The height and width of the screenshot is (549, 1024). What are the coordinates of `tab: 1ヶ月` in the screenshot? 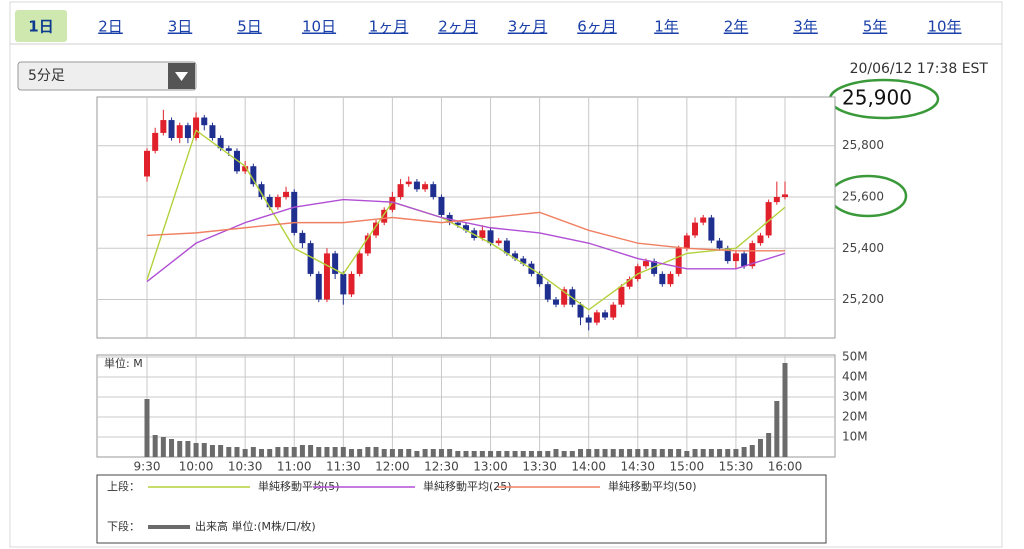 It's located at (389, 27).